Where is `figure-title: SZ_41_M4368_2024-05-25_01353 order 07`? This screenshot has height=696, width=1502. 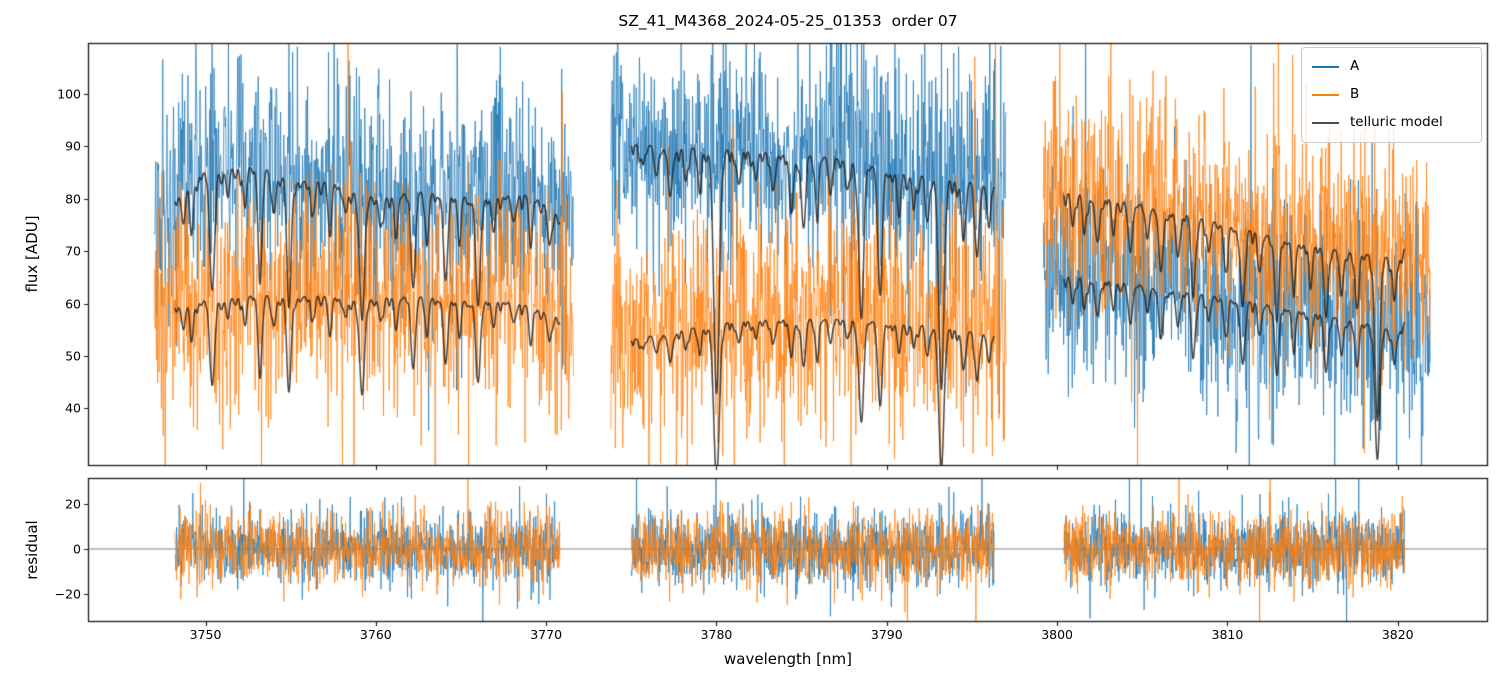
figure-title: SZ_41_M4368_2024-05-25_01353 order 07 is located at coordinates (788, 21).